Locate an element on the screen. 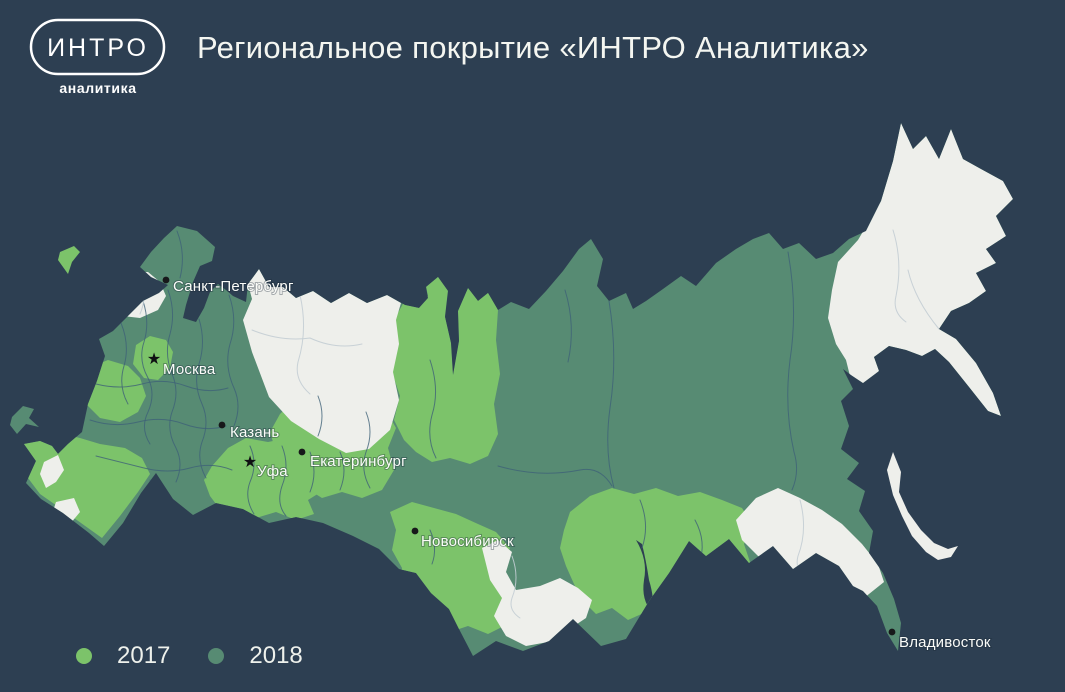 This screenshot has width=1065, height=692. city-label: Казань is located at coordinates (254, 432).